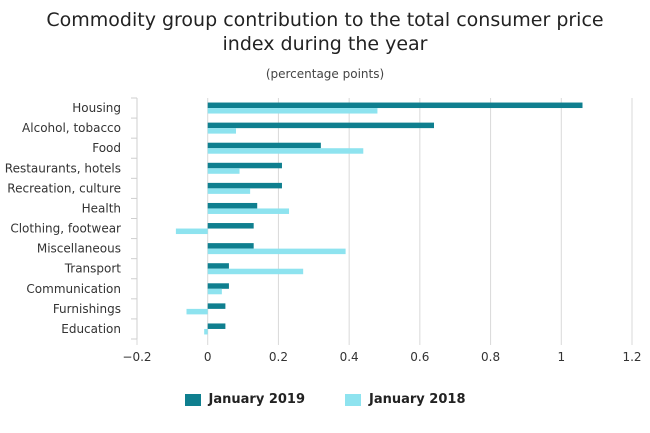  Describe the element at coordinates (325, 74) in the screenshot. I see `chart-subtitle: (percentage points)` at that location.